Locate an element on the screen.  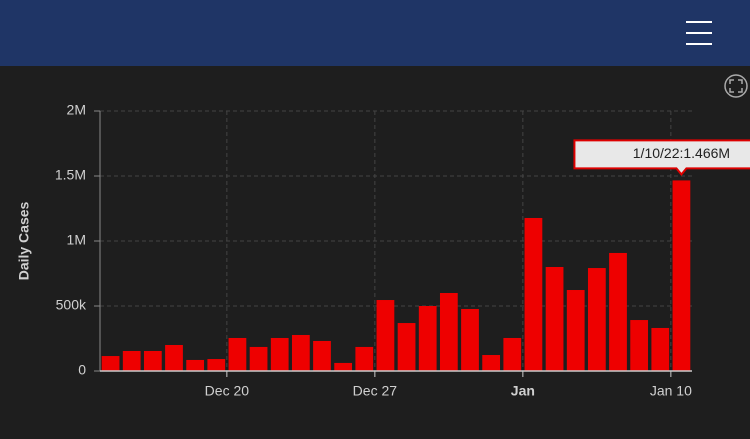
expand-arrows is located at coordinates (736, 86).